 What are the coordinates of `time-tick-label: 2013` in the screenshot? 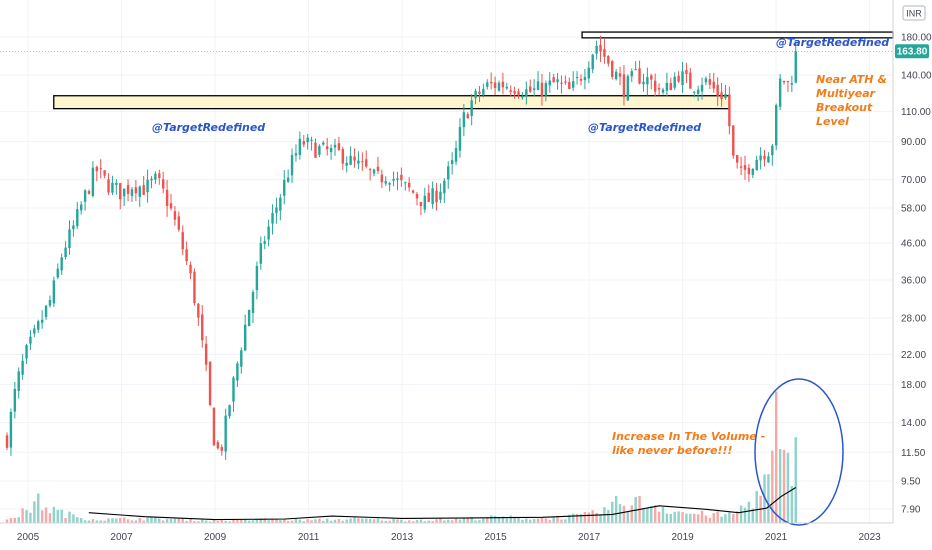 It's located at (402, 537).